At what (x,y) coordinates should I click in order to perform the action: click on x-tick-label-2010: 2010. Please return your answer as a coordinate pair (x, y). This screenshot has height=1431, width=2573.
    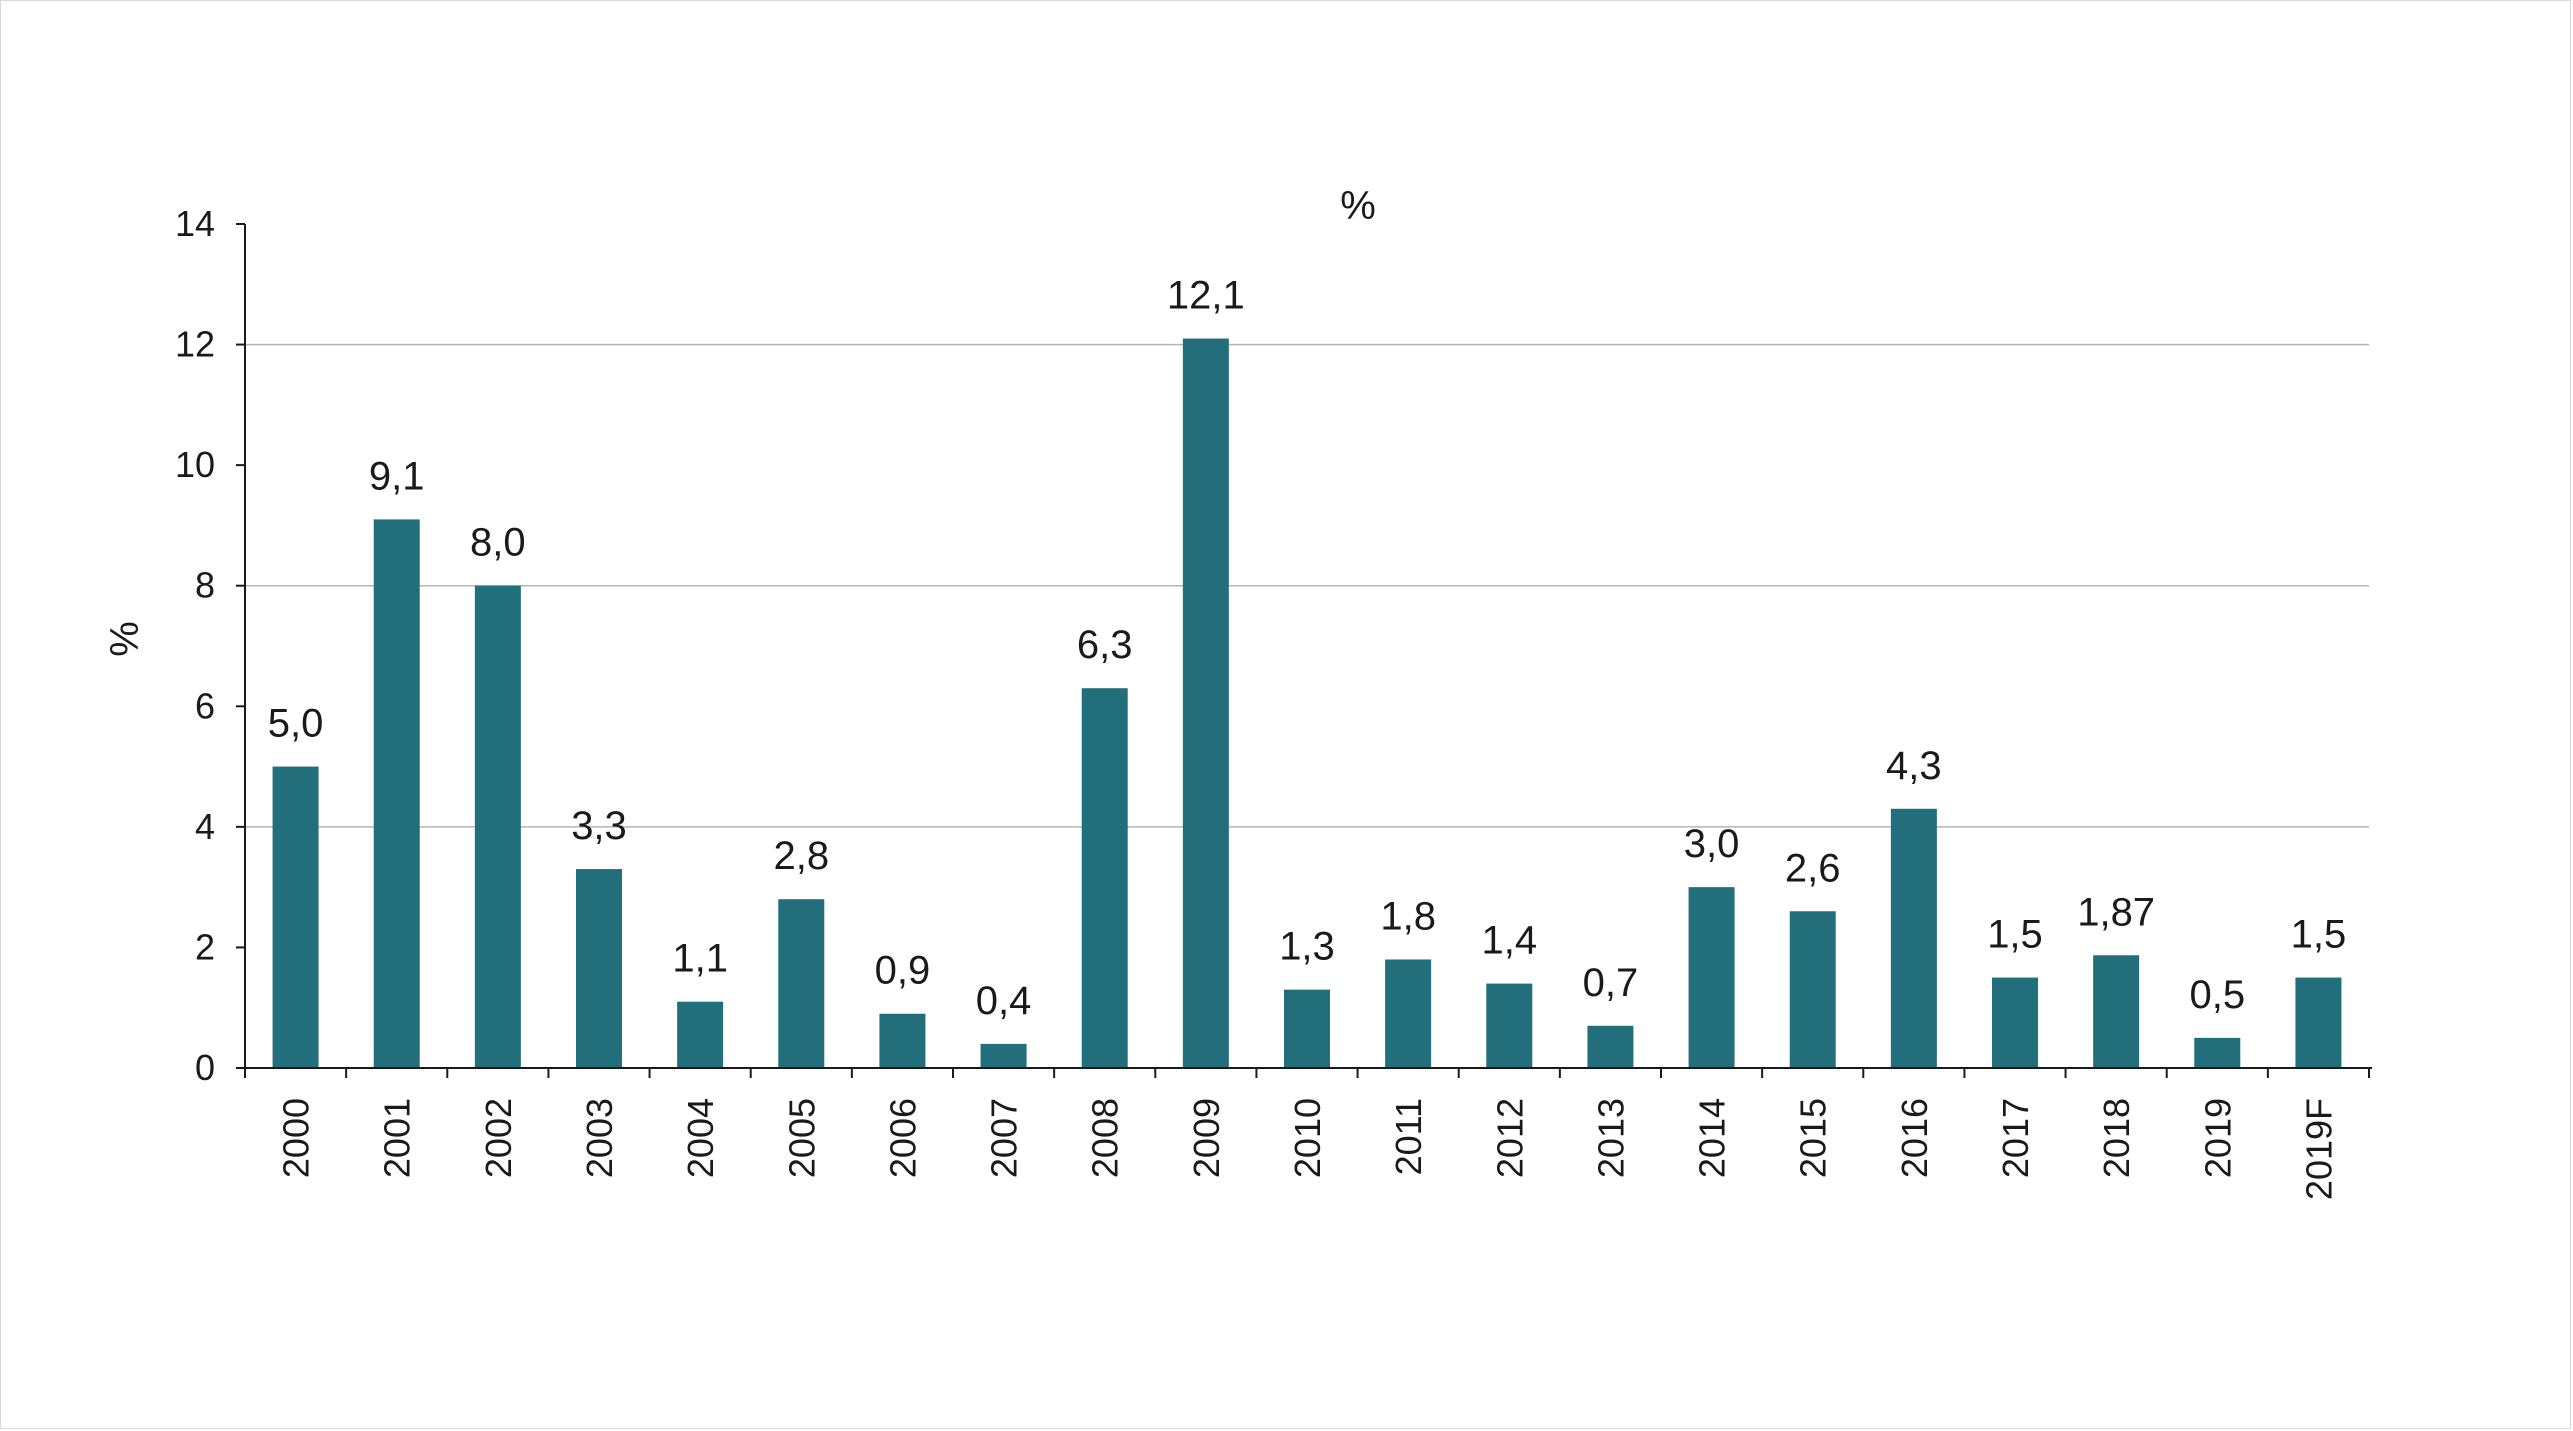
    Looking at the image, I should click on (1307, 1138).